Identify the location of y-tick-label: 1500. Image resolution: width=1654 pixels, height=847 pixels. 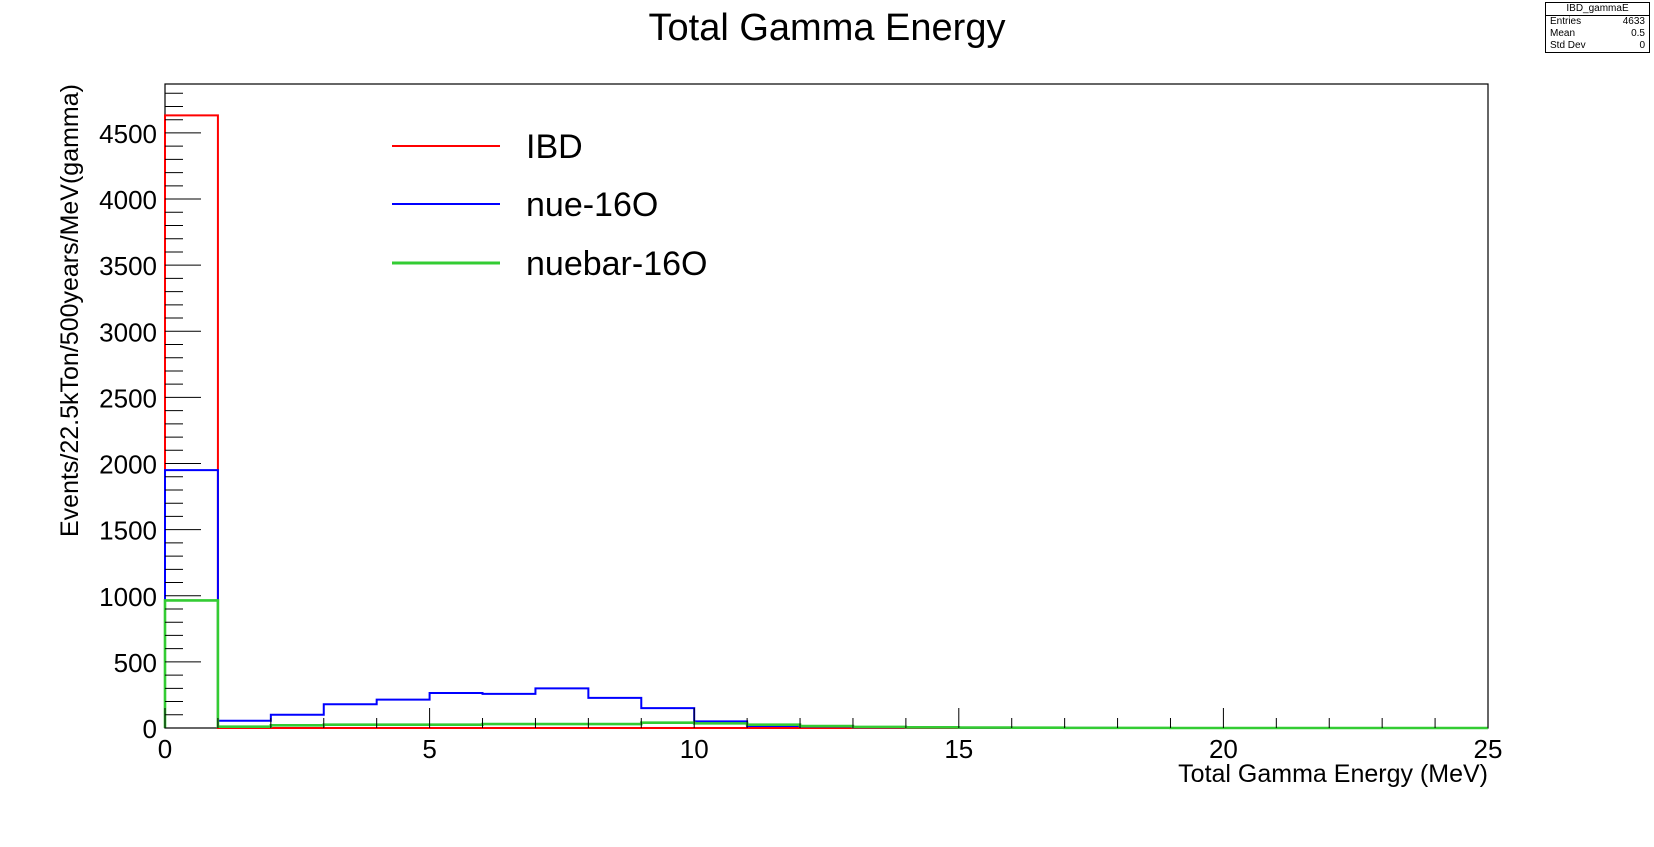
(128, 531).